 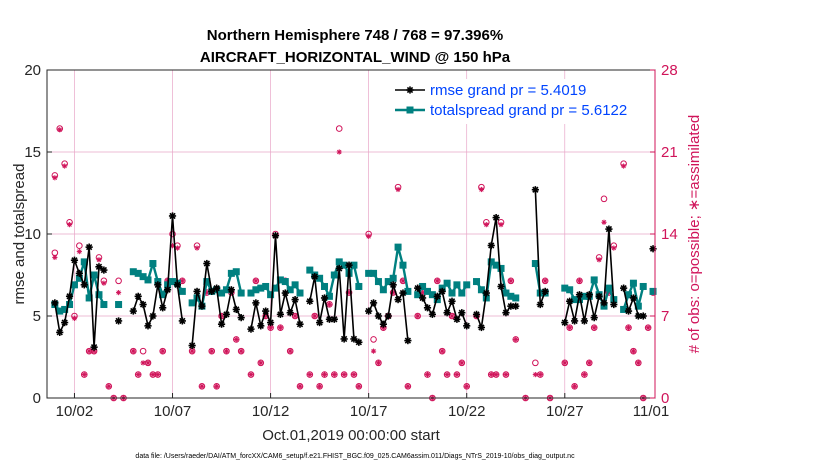 What do you see at coordinates (75, 411) in the screenshot?
I see `x-tick-label: 10/02` at bounding box center [75, 411].